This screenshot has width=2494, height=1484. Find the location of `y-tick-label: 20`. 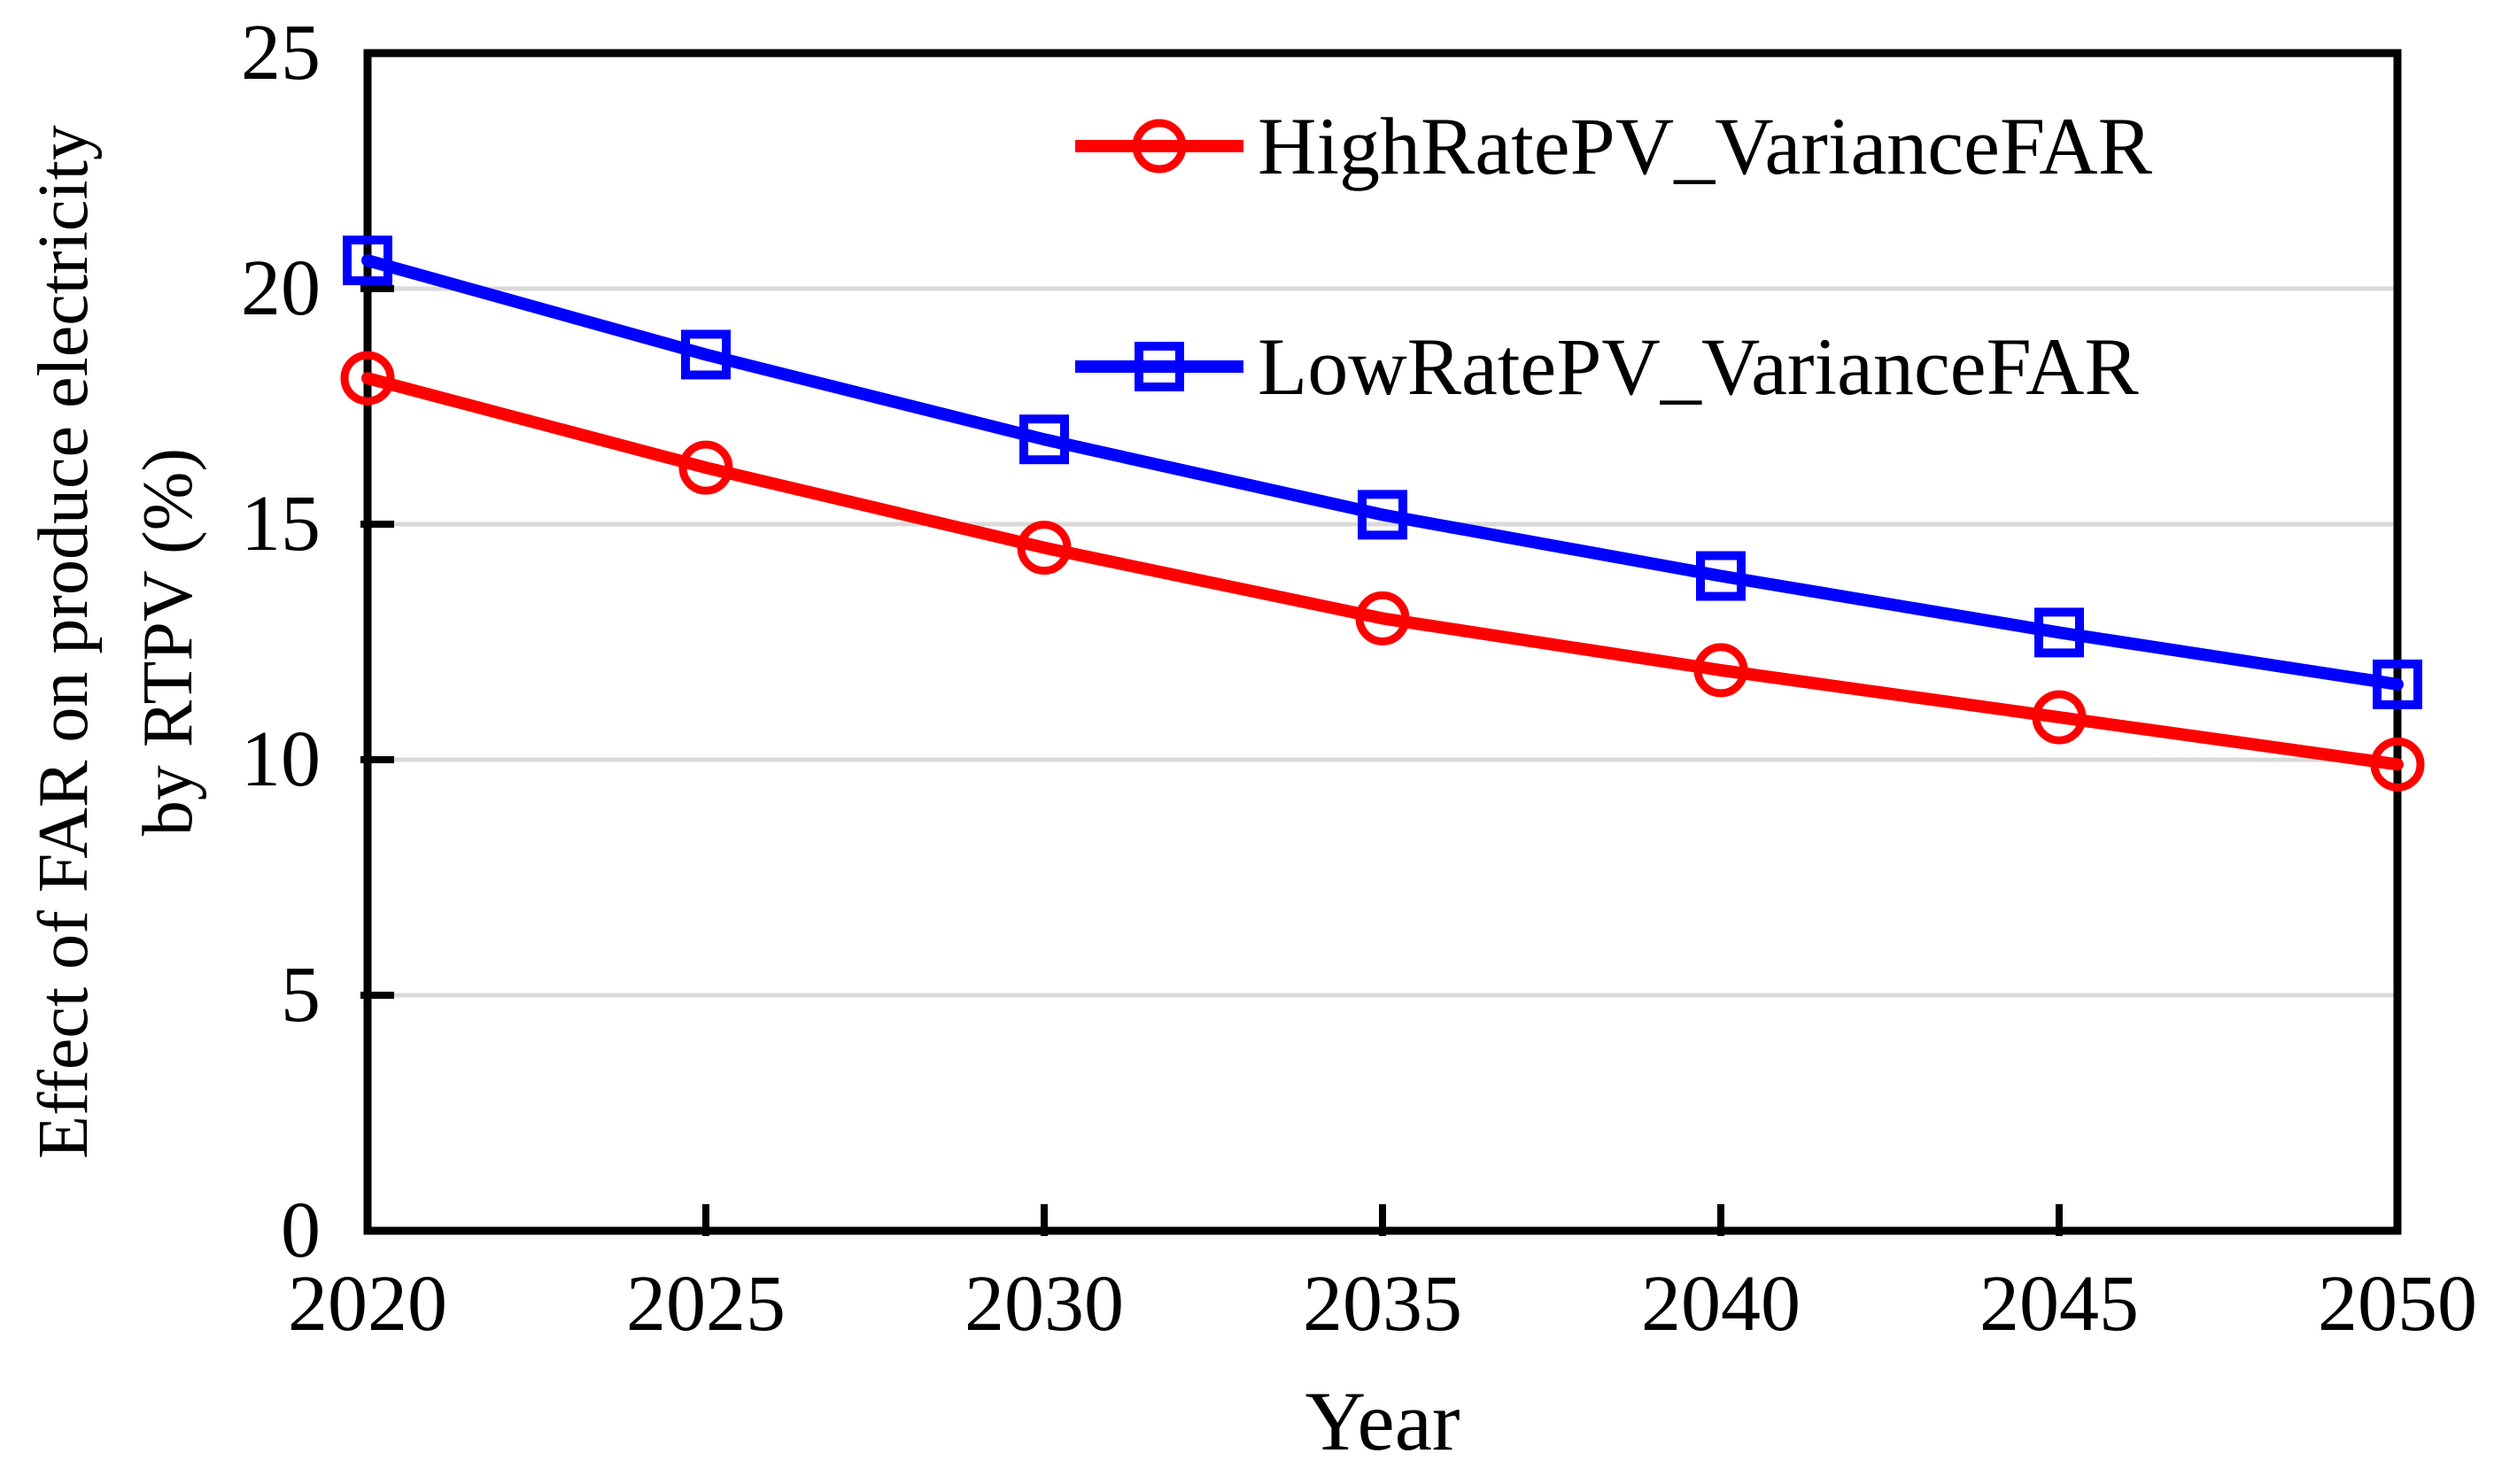

y-tick-label: 20 is located at coordinates (281, 288).